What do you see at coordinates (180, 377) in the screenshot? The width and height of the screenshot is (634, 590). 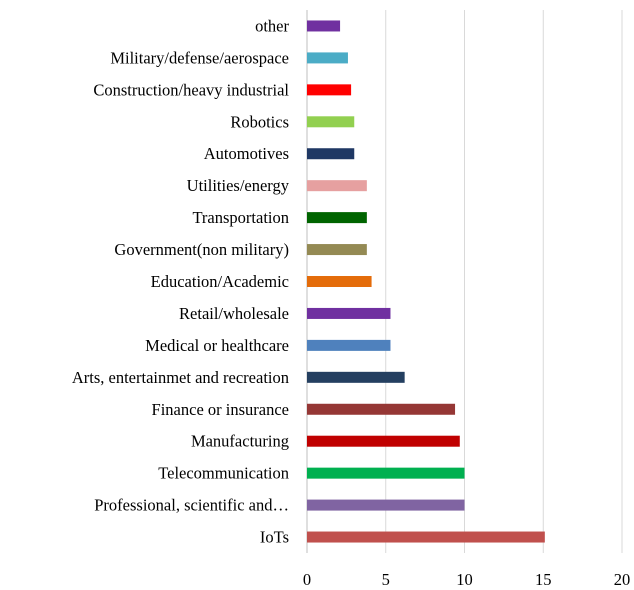 I see `category-label: Arts, entertainmet and recreation` at bounding box center [180, 377].